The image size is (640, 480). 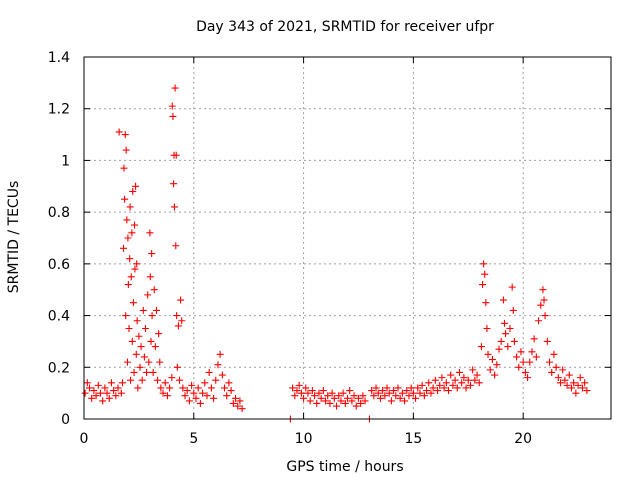 I want to click on x-tick-label: 20, so click(x=523, y=439).